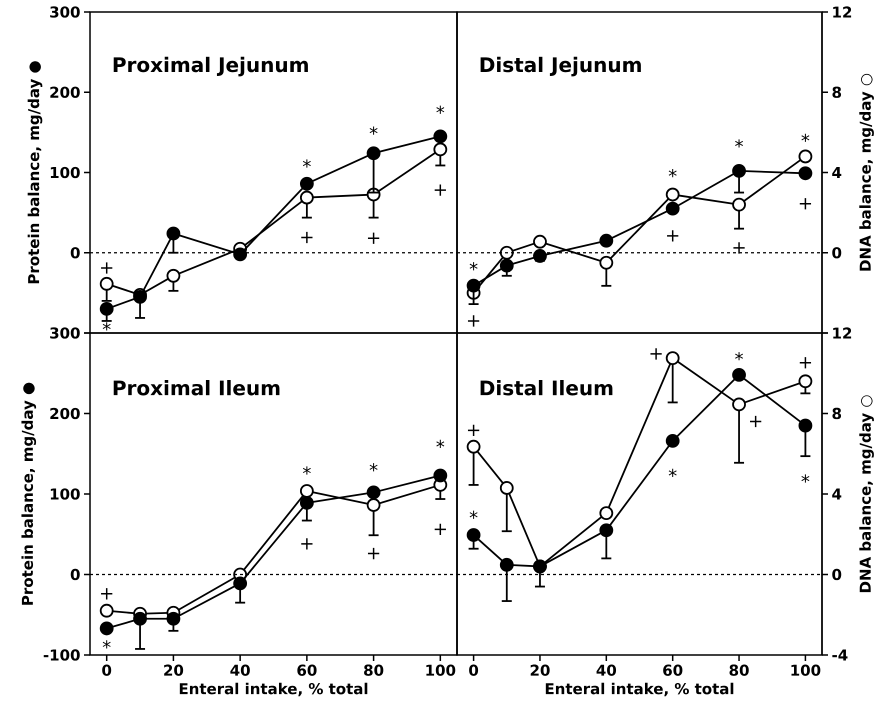 The width and height of the screenshot is (894, 720). I want to click on y2-tick-label: -4, so click(840, 655).